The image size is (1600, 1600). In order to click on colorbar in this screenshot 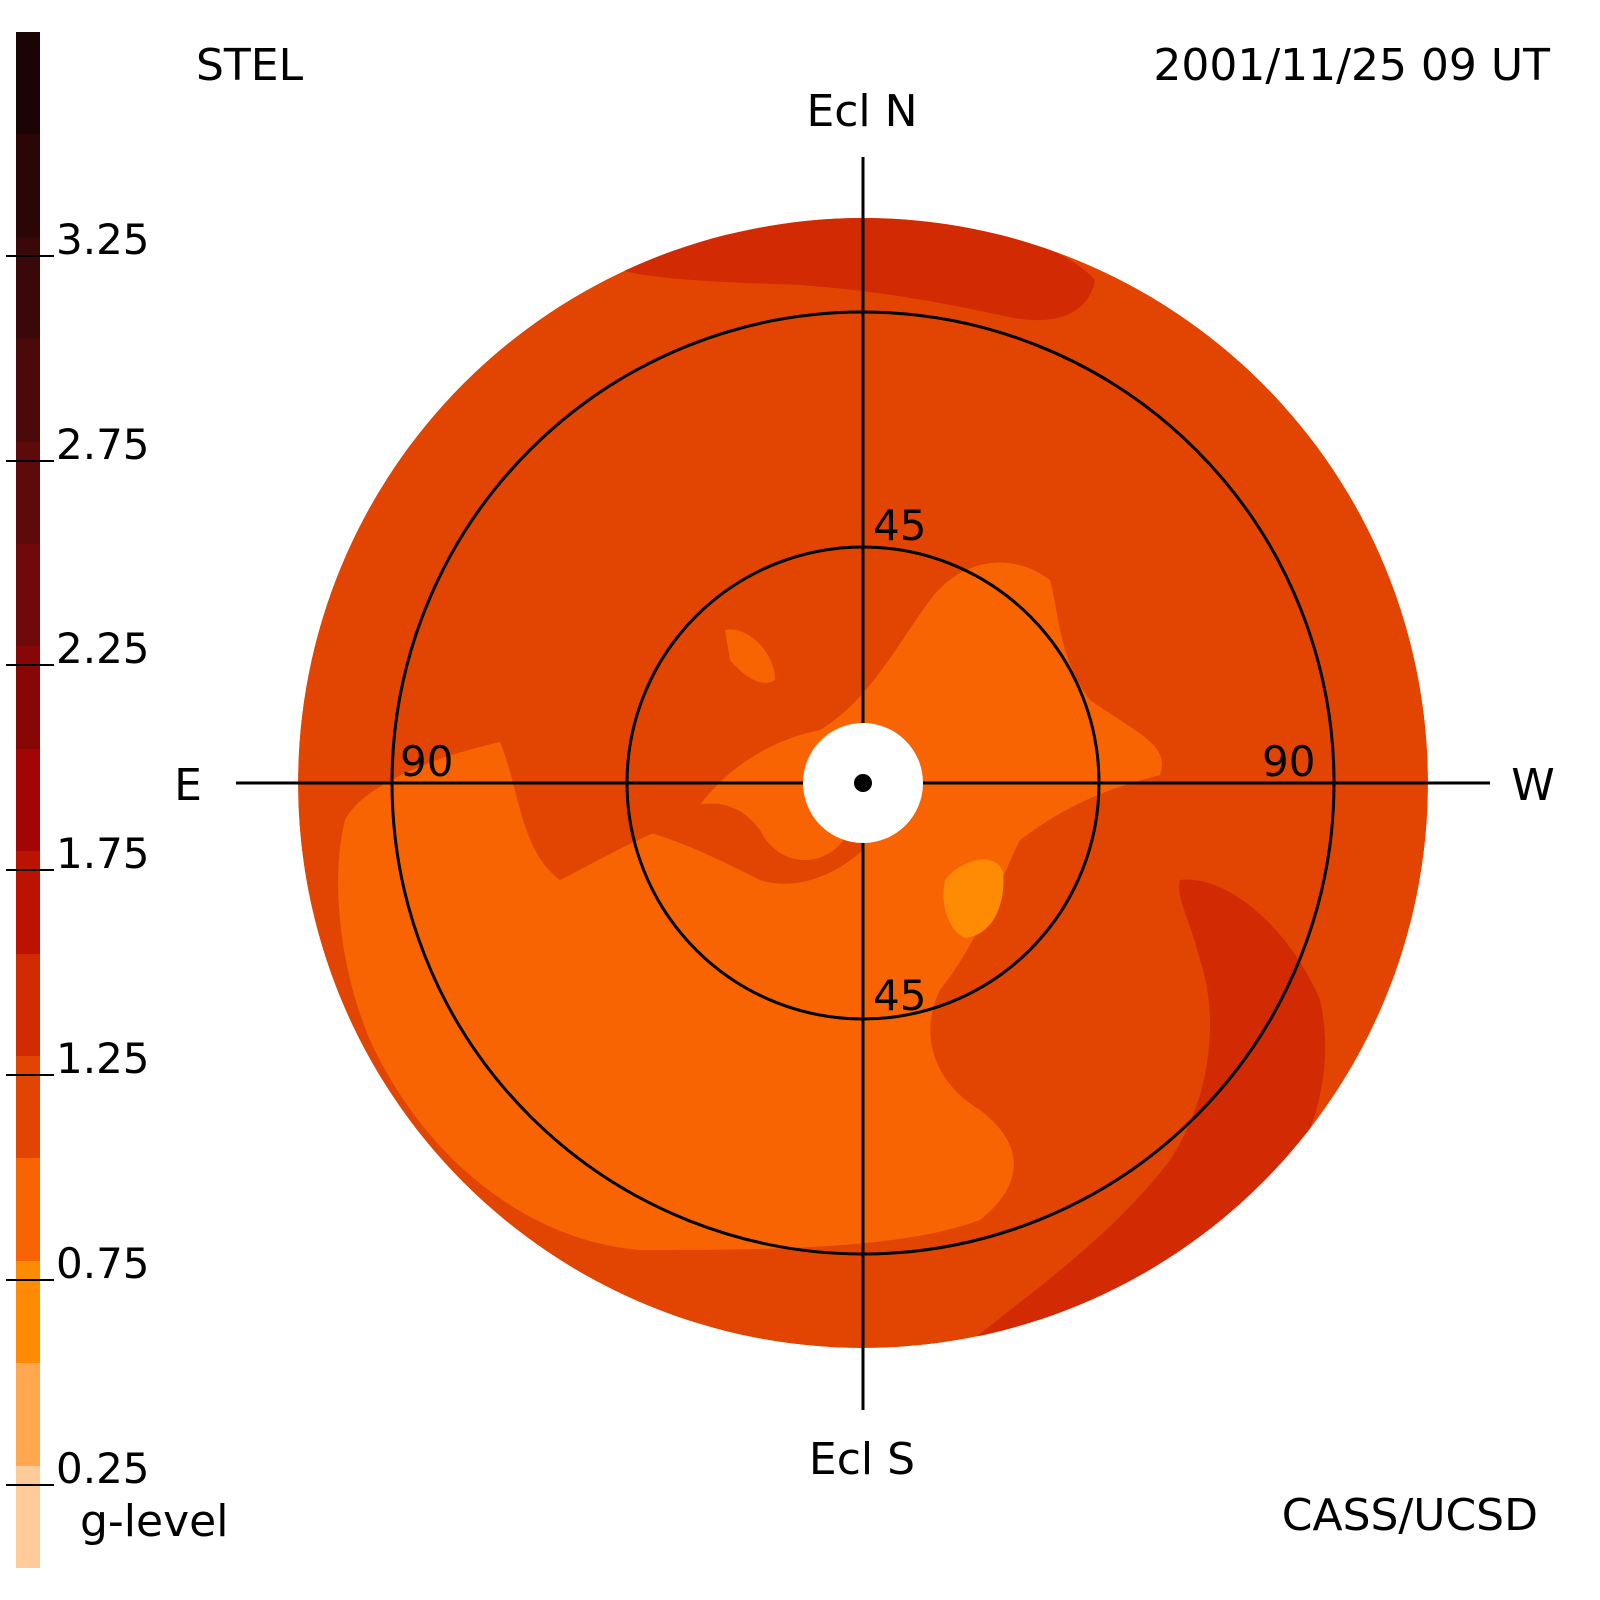, I will do `click(28, 800)`.